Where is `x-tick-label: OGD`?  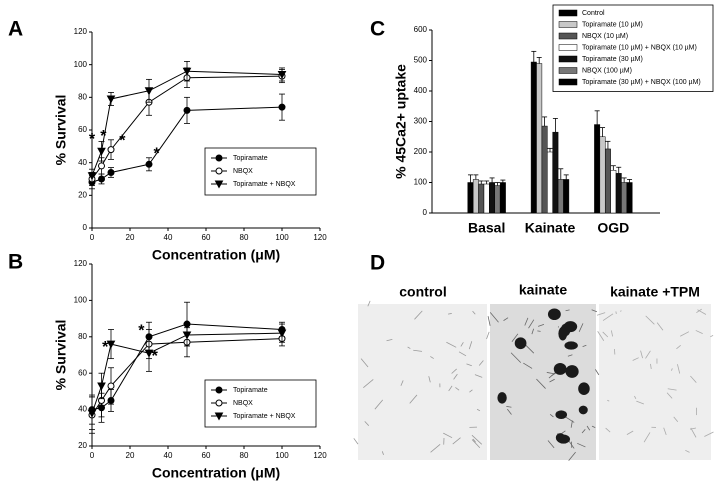
x-tick-label: OGD is located at coordinates (613, 228).